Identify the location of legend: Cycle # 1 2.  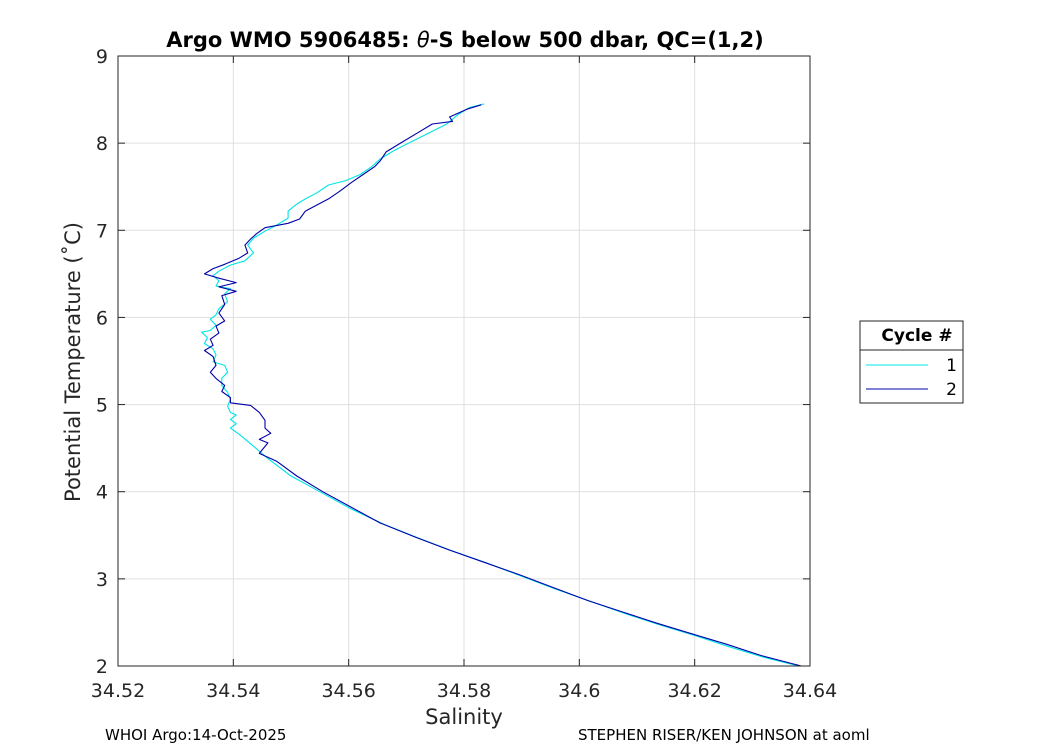
(911, 362).